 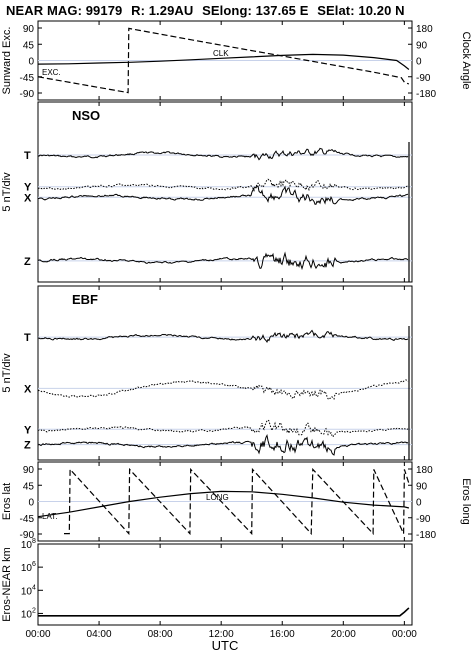 I want to click on y-tick-exponent: 8, so click(x=34, y=541).